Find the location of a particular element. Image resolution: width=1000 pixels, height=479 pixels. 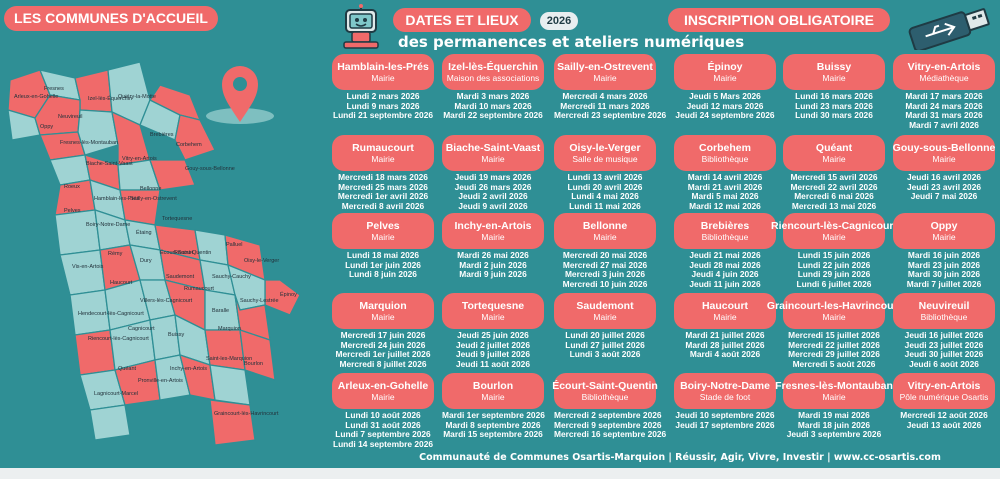

session-date: Lundi 13 avril 2026 is located at coordinates (605, 177).